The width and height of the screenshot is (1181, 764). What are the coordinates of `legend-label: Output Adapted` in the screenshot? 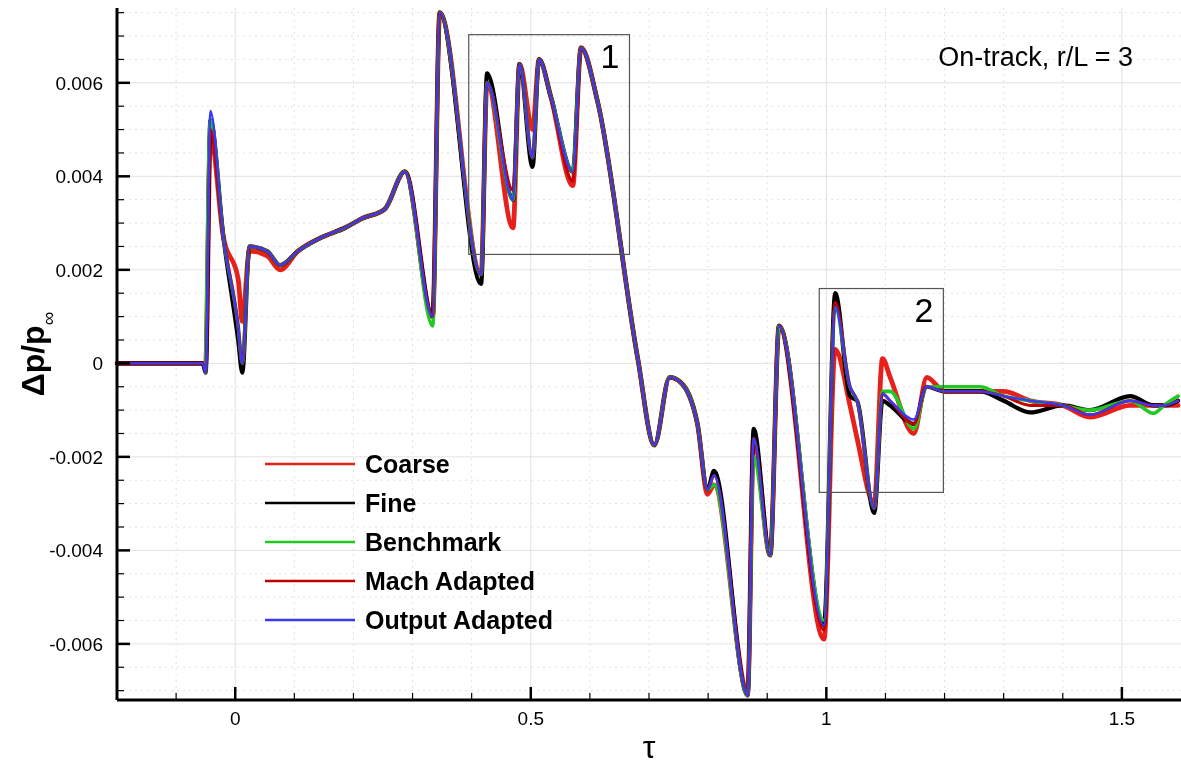 It's located at (459, 620).